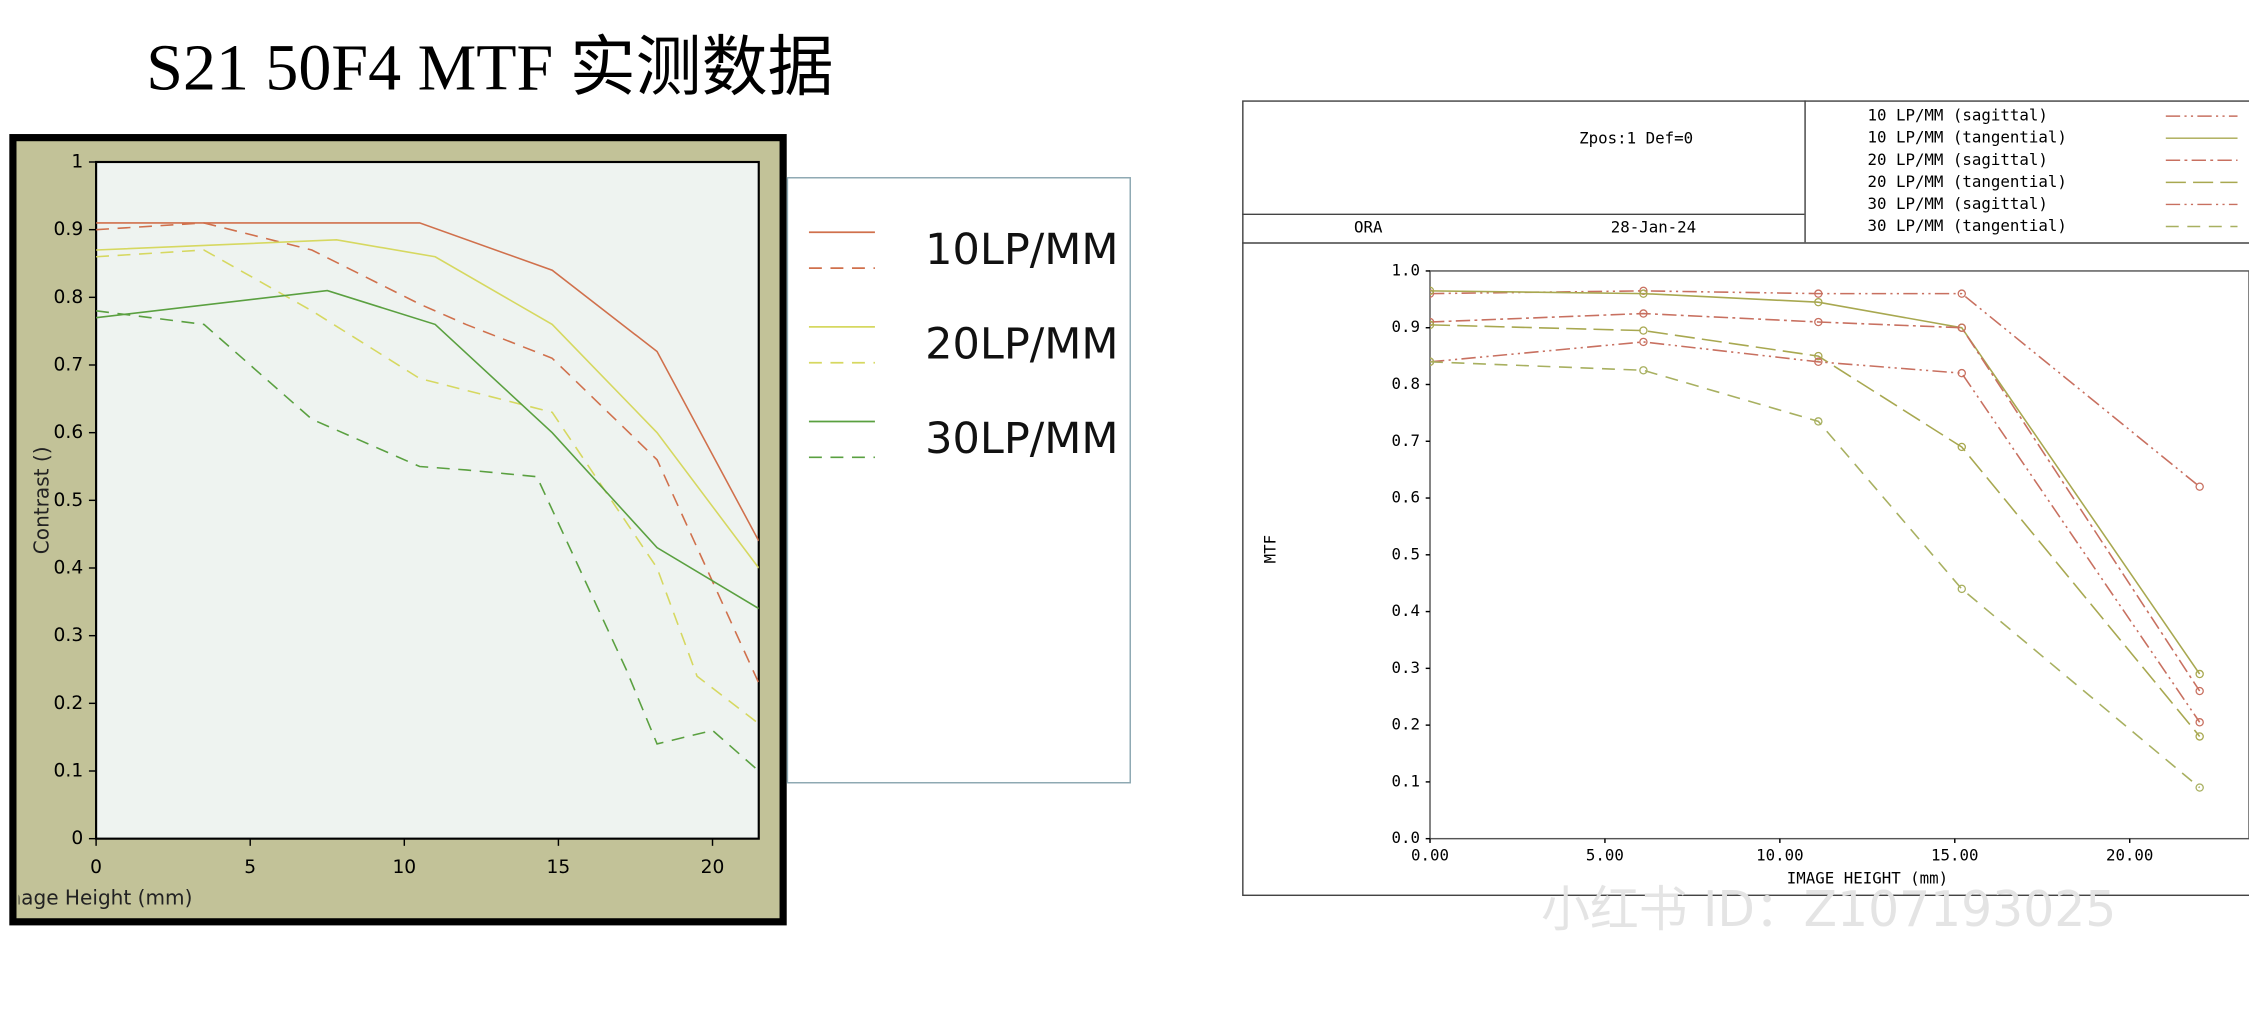 This screenshot has width=2249, height=1015. I want to click on x-tick-label: 5, so click(250, 867).